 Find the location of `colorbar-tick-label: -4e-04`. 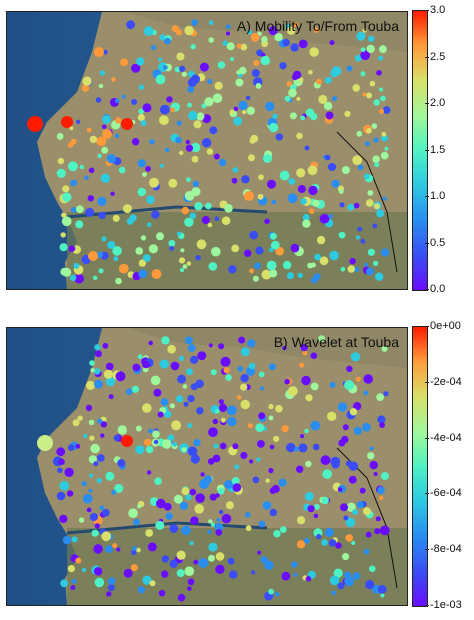

colorbar-tick-label: -4e-04 is located at coordinates (443, 437).